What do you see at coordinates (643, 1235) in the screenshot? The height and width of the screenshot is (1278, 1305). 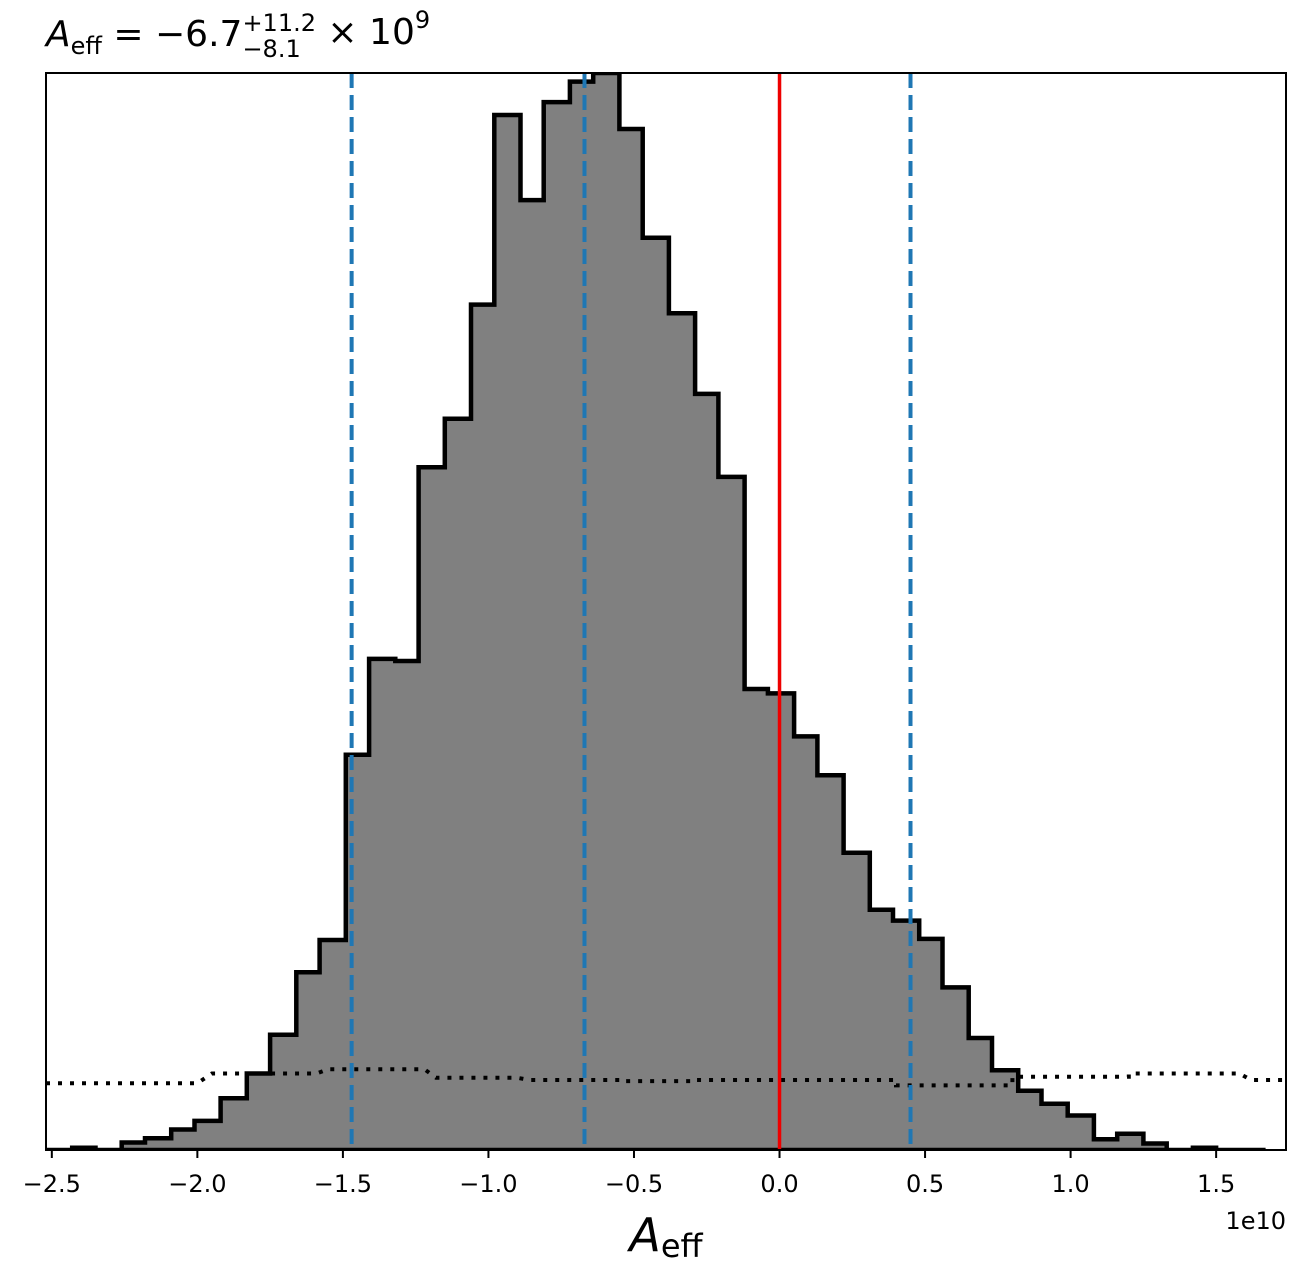 I see `xlabel-symbol: A` at bounding box center [643, 1235].